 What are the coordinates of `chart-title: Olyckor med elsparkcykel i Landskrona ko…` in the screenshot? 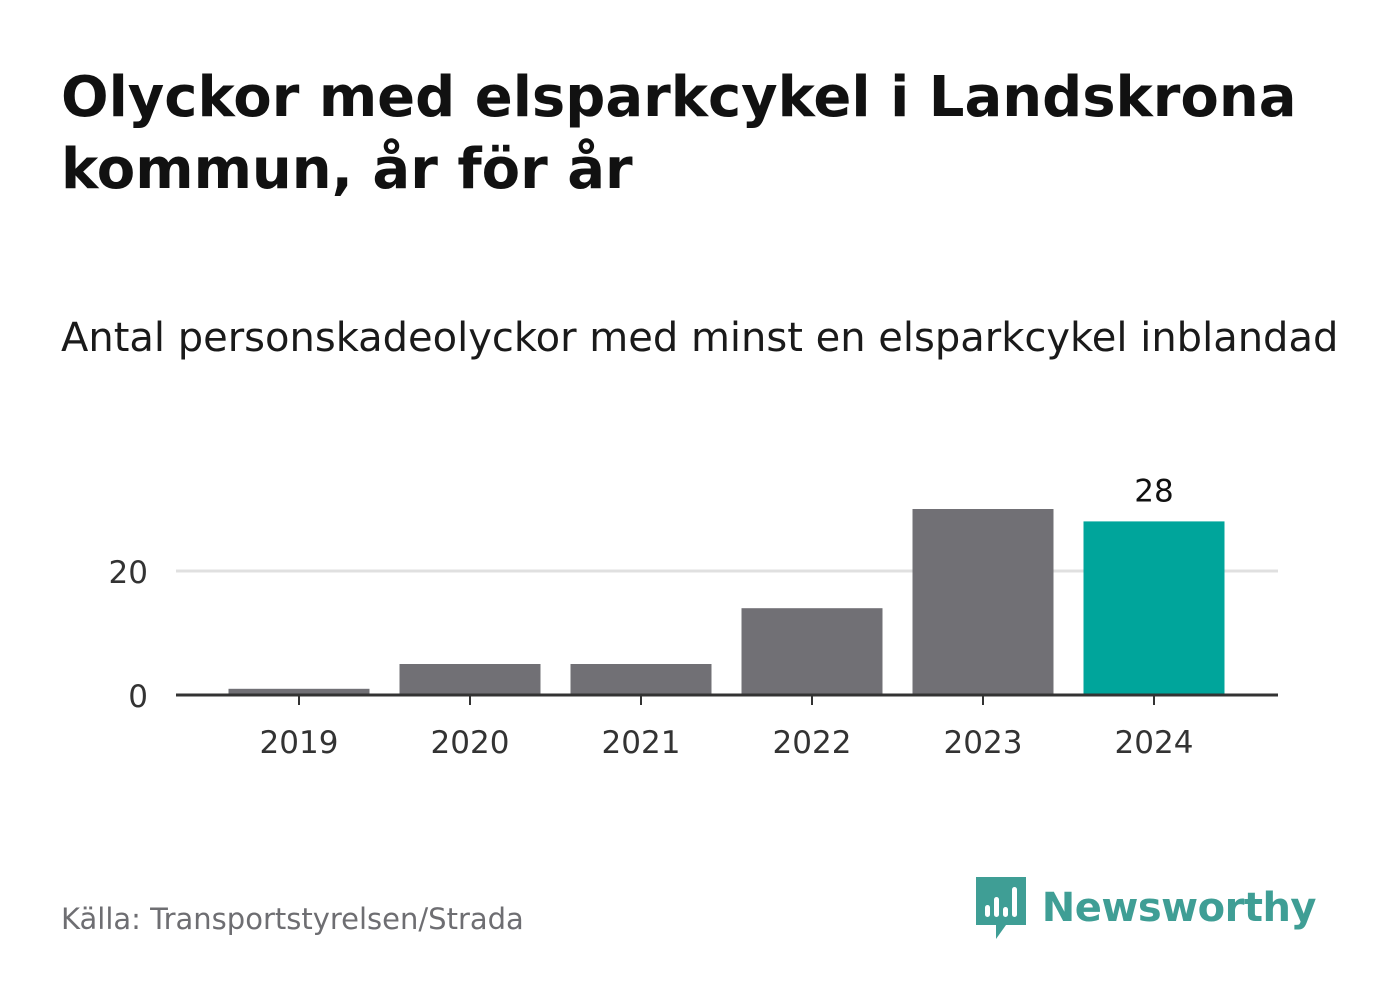 It's located at (679, 133).